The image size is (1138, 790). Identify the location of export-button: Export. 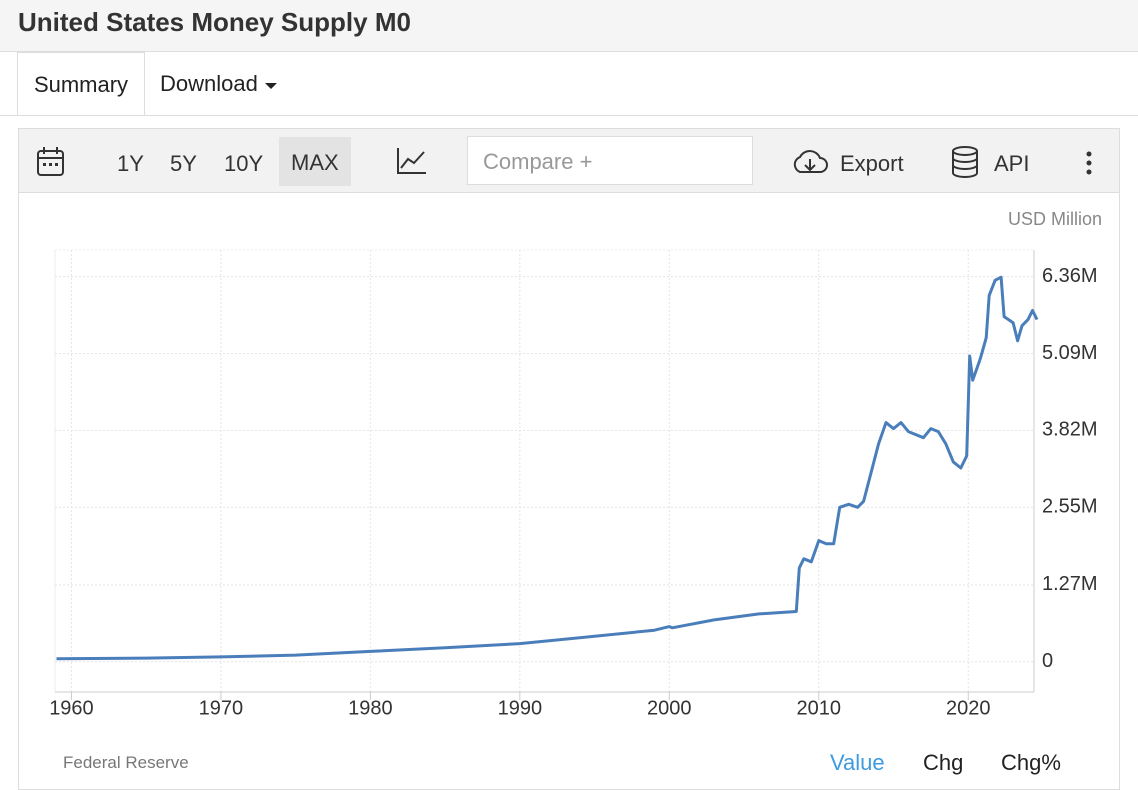
(872, 163).